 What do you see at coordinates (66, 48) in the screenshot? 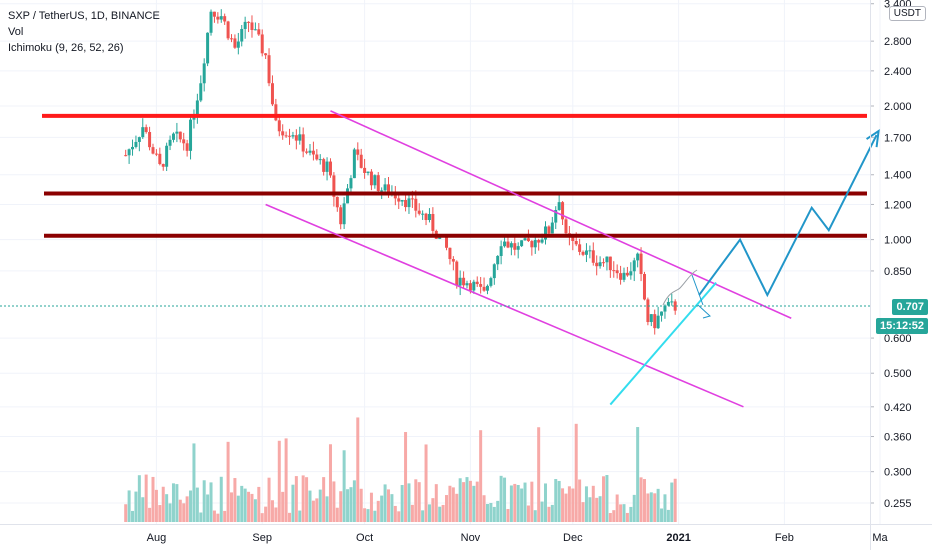
I see `ichimoku-indicator-label: Ichimoku (9, 26, 52, 26)` at bounding box center [66, 48].